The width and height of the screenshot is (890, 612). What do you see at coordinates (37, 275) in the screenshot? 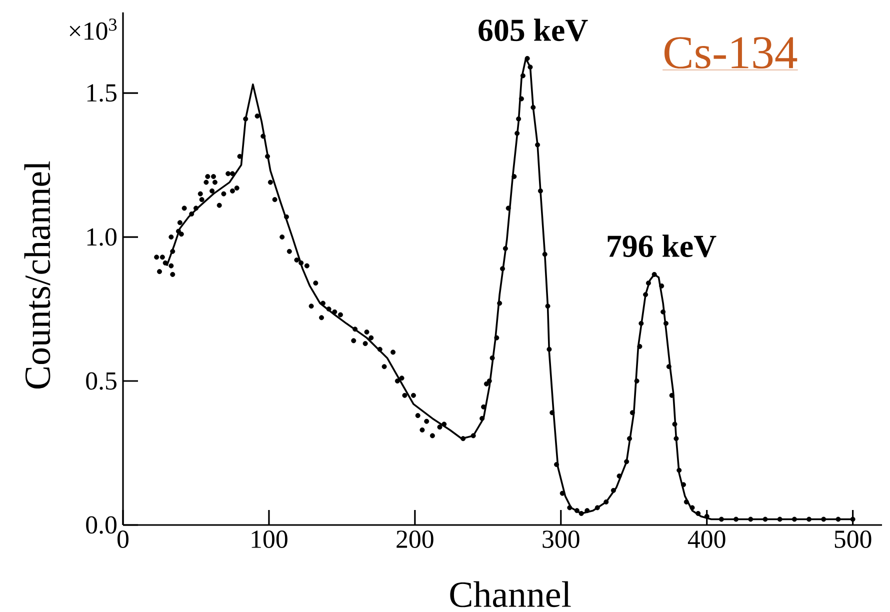
I see `y-axis-title: Counts/channel` at bounding box center [37, 275].